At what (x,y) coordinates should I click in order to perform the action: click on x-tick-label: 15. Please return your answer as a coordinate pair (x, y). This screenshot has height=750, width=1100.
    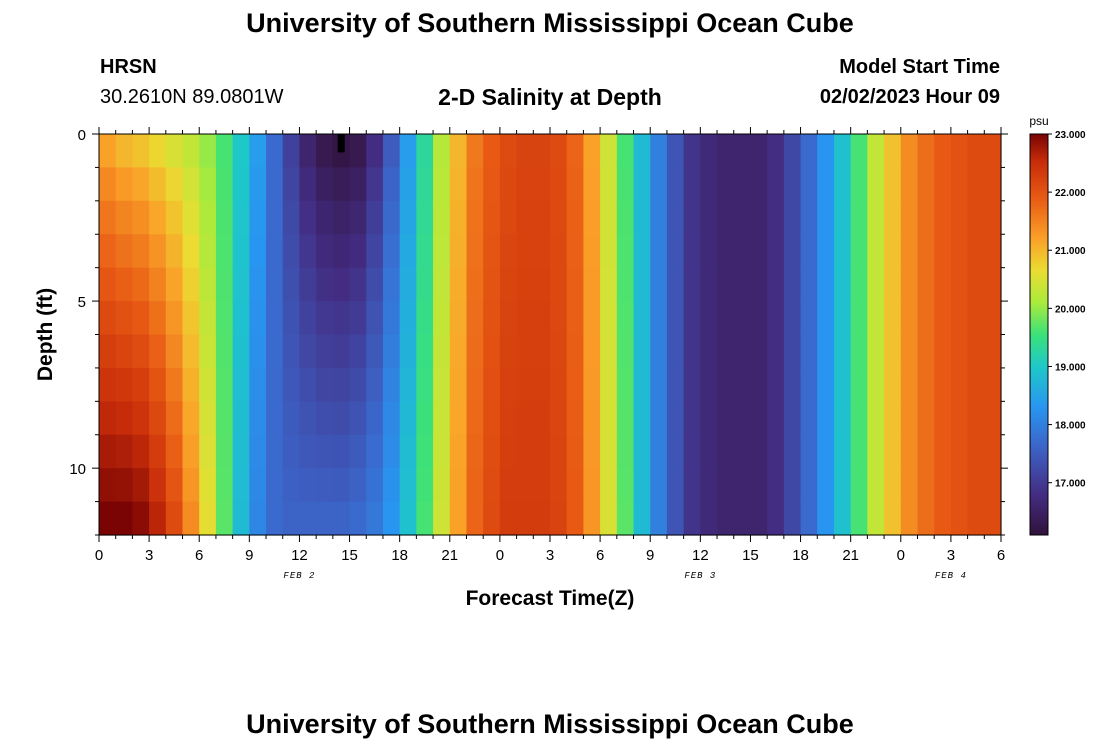
    Looking at the image, I should click on (349, 555).